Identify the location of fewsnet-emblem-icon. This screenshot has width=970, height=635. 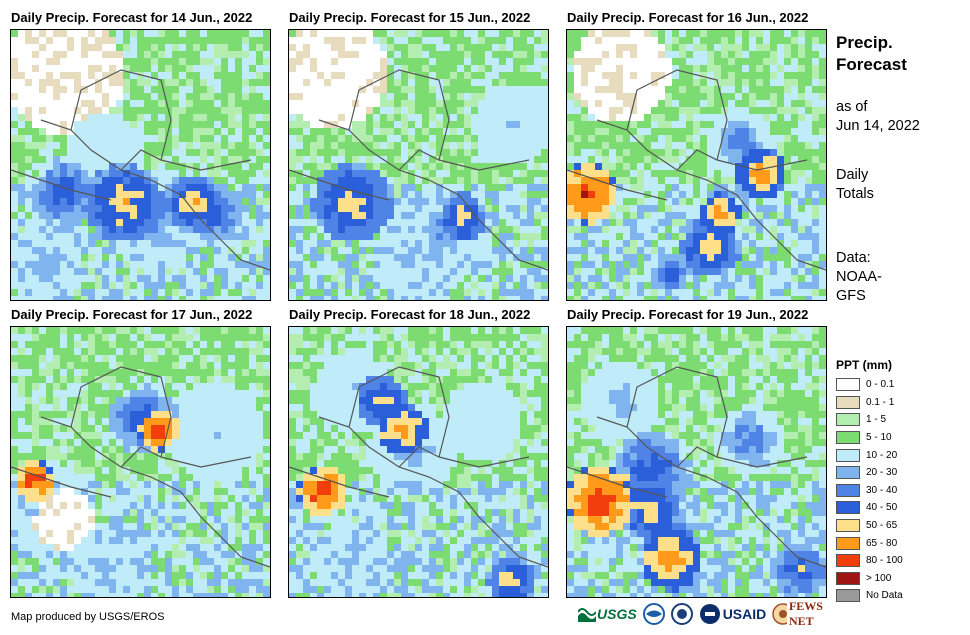
(779, 614).